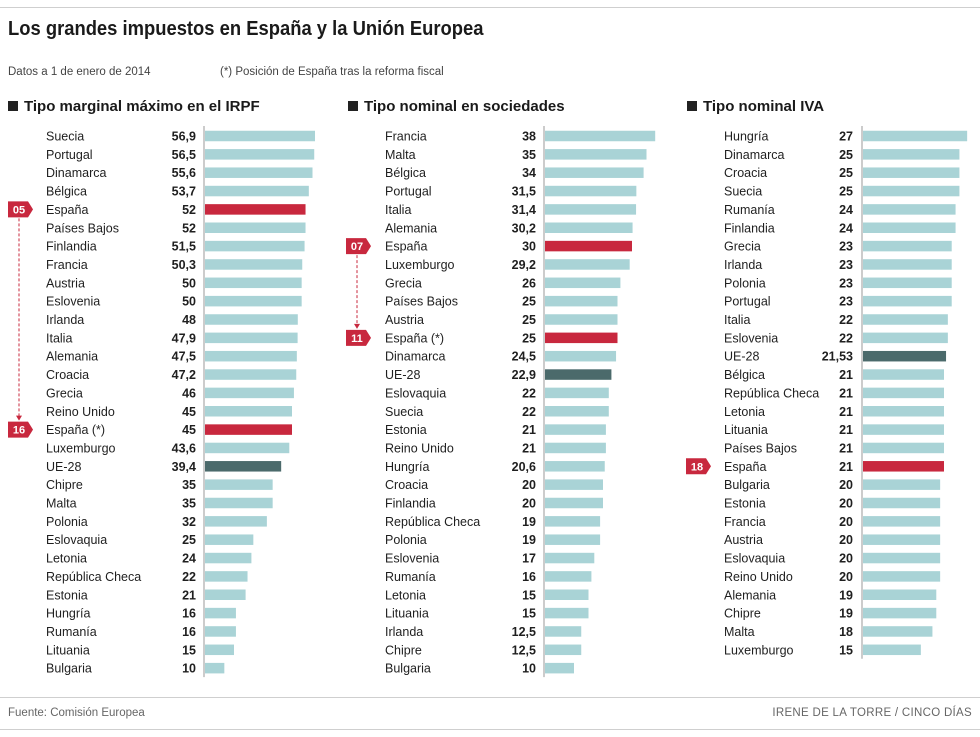  What do you see at coordinates (189, 302) in the screenshot?
I see `value-label: 50` at bounding box center [189, 302].